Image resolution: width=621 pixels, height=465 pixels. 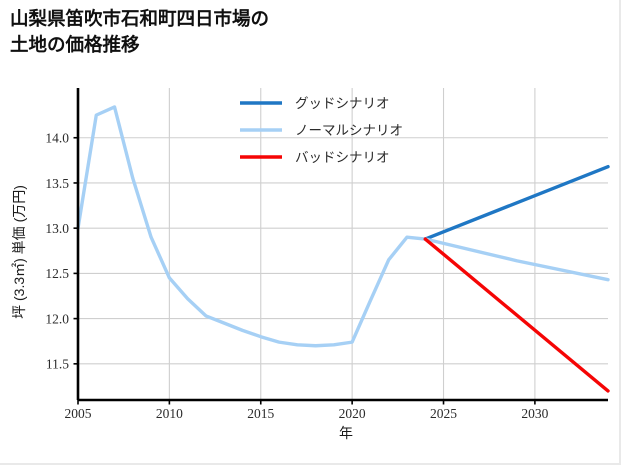 What do you see at coordinates (342, 157) in the screenshot?
I see `legend-label-2: バッドシナリオ` at bounding box center [342, 157].